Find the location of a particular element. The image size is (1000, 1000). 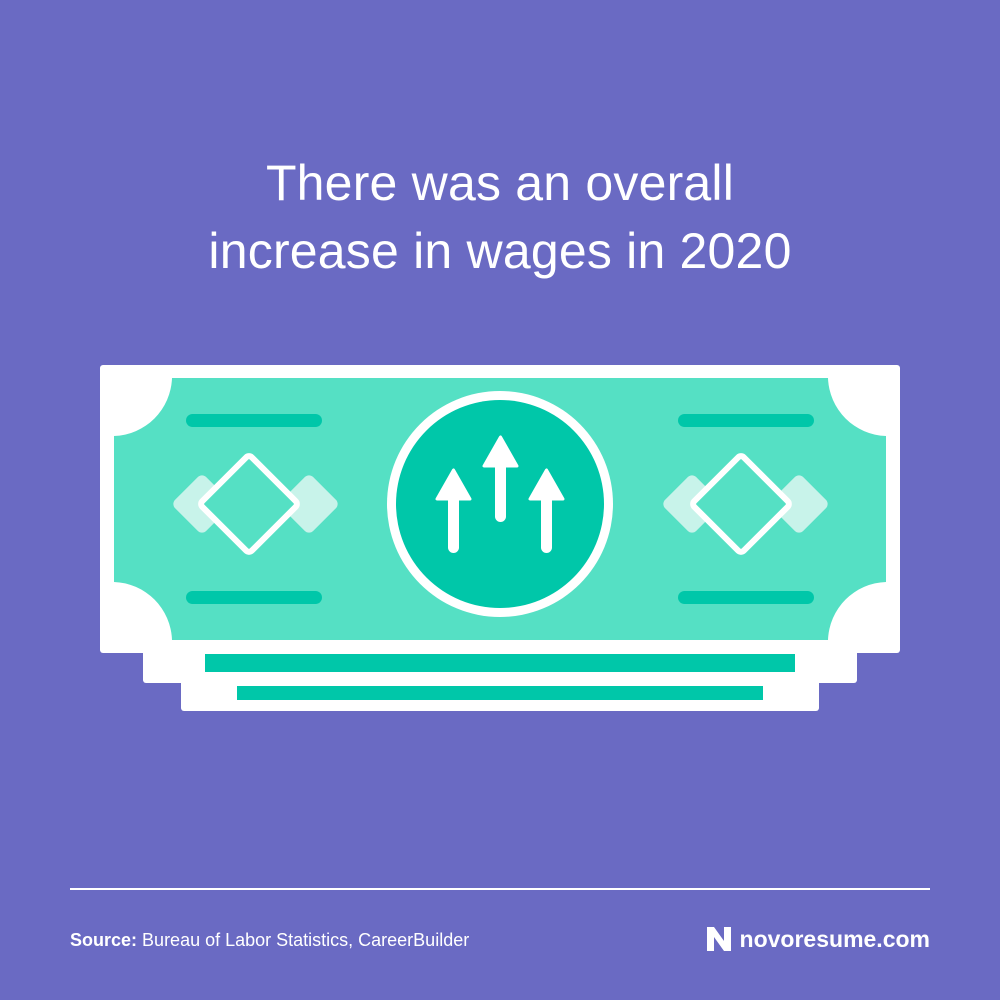

source-label: Source: is located at coordinates (104, 940).